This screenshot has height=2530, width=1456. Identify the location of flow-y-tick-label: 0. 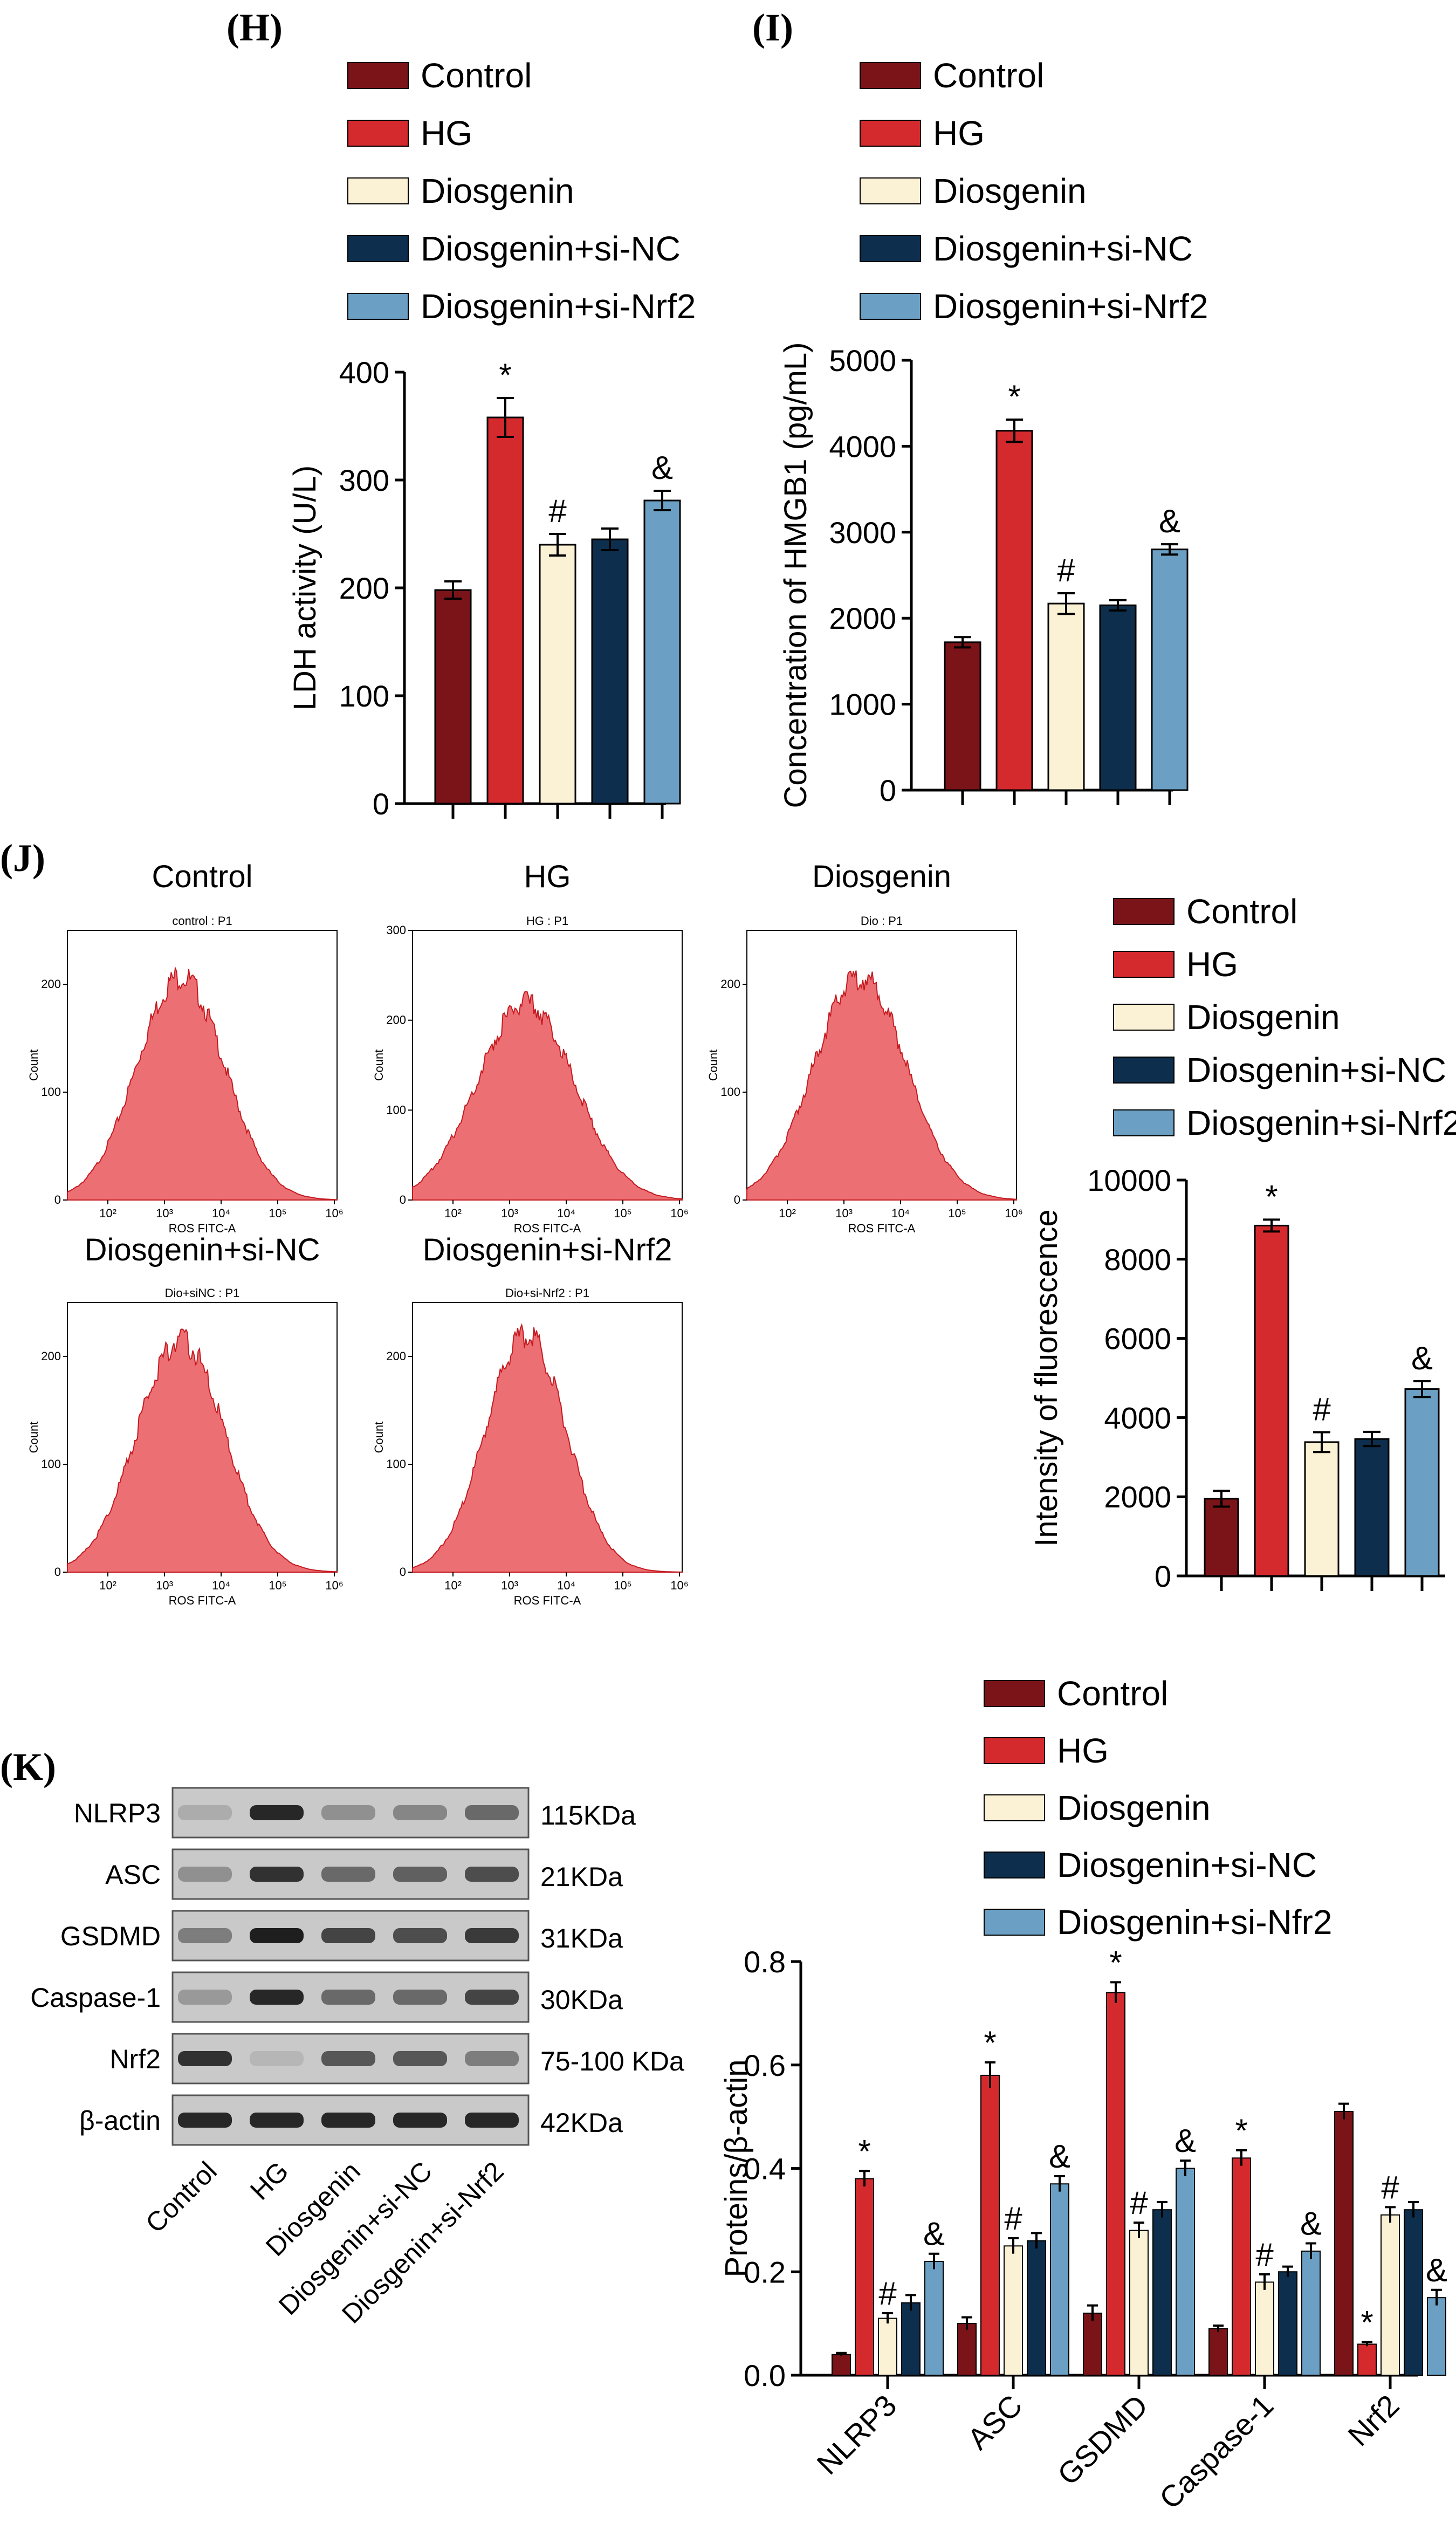
(737, 1199).